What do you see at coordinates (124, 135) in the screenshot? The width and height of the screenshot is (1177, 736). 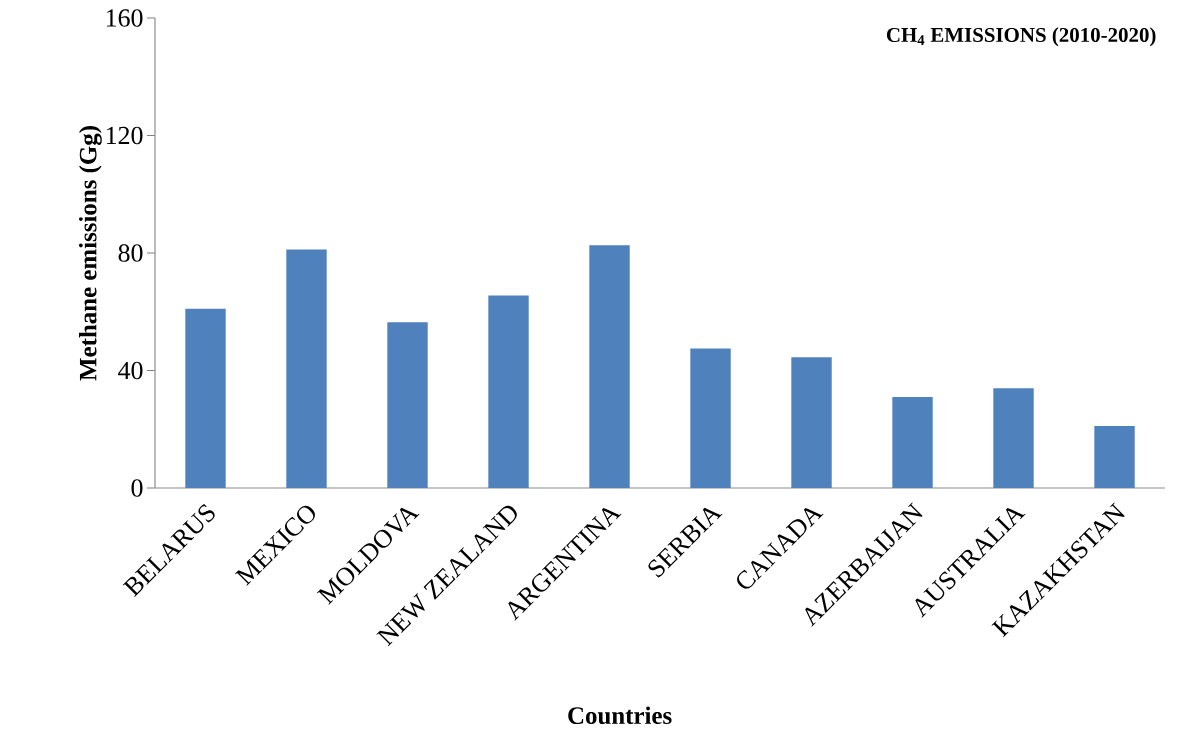 I see `y-tick-label: 120` at bounding box center [124, 135].